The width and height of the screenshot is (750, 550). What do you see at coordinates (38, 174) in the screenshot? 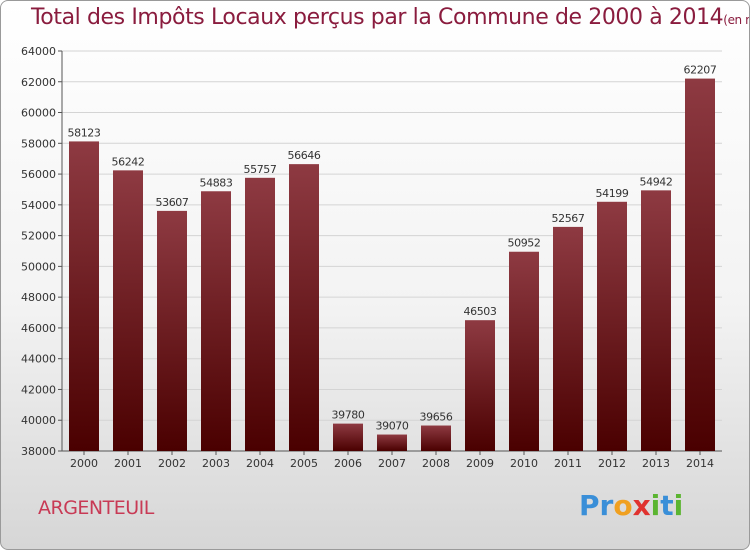
I see `y-tick-label: 56000` at bounding box center [38, 174].